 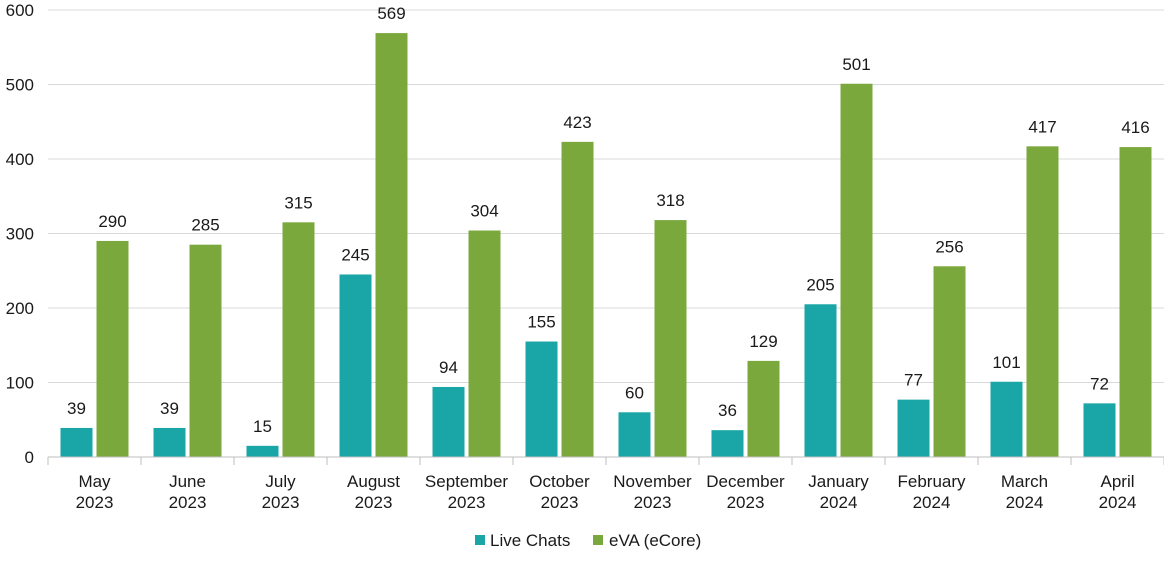 I want to click on x-tick-label: October 2023, so click(x=559, y=492).